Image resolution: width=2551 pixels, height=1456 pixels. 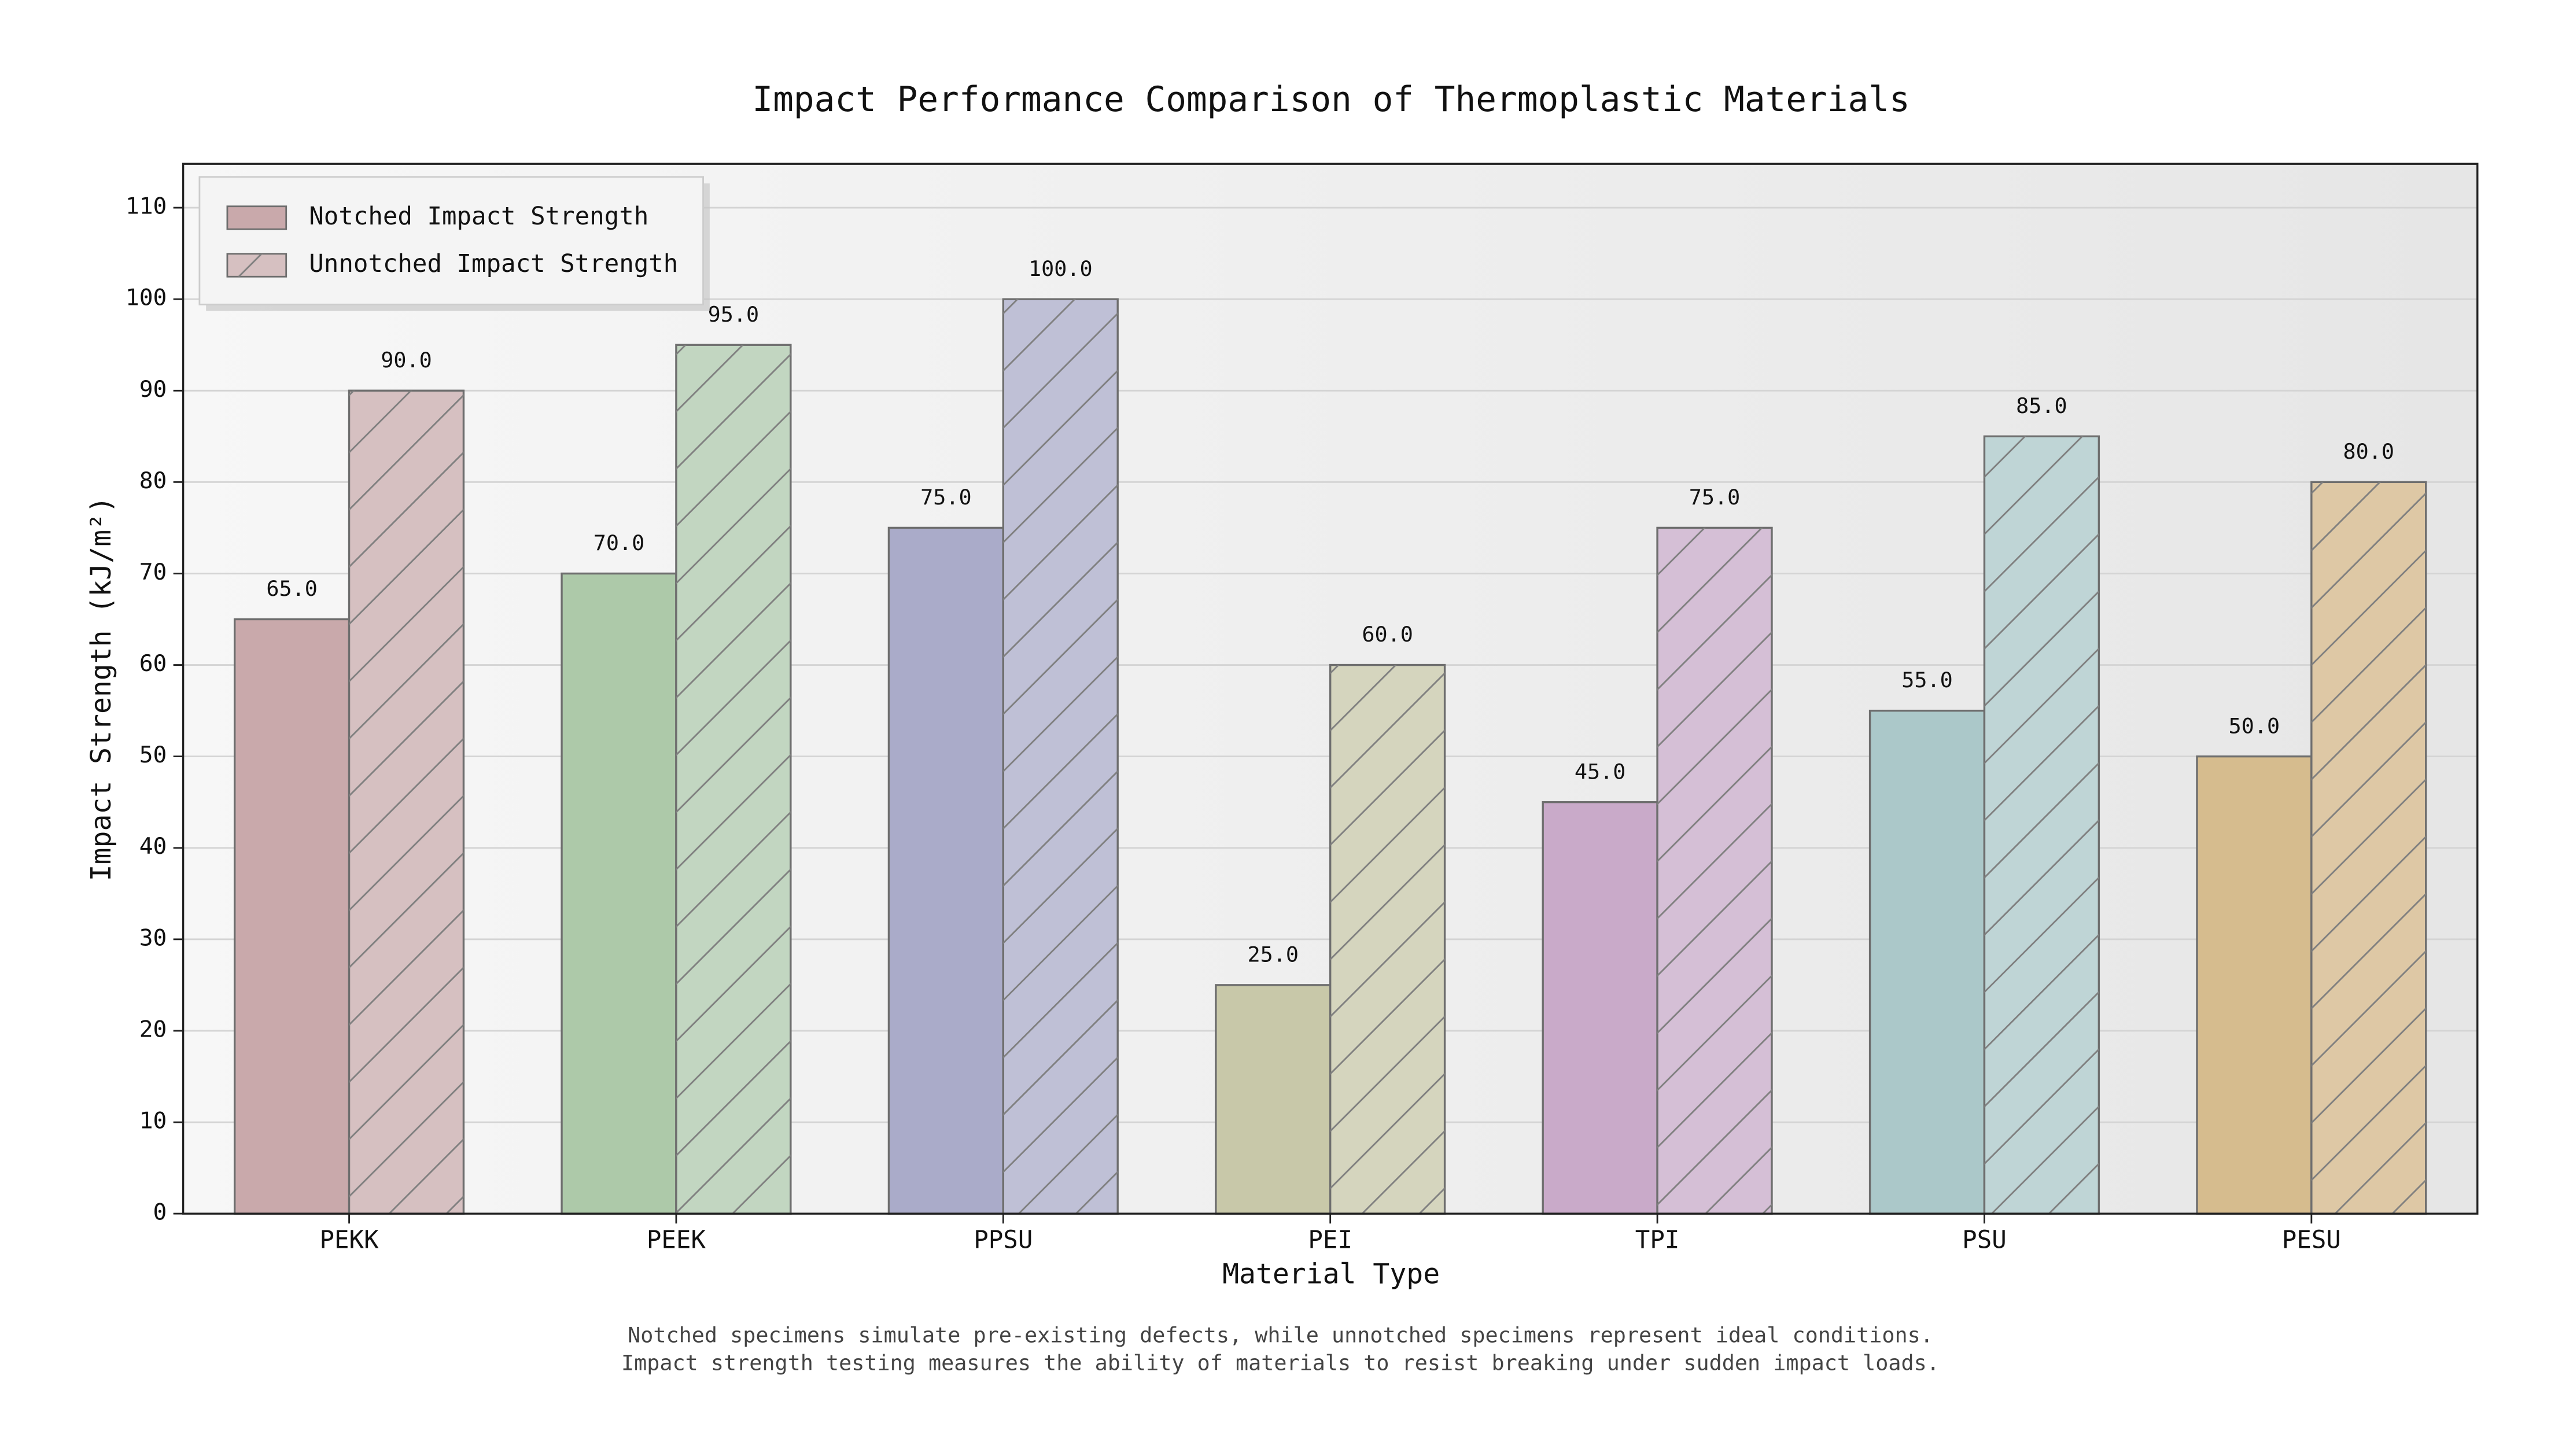 What do you see at coordinates (2254, 726) in the screenshot?
I see `value-label: 50.0` at bounding box center [2254, 726].